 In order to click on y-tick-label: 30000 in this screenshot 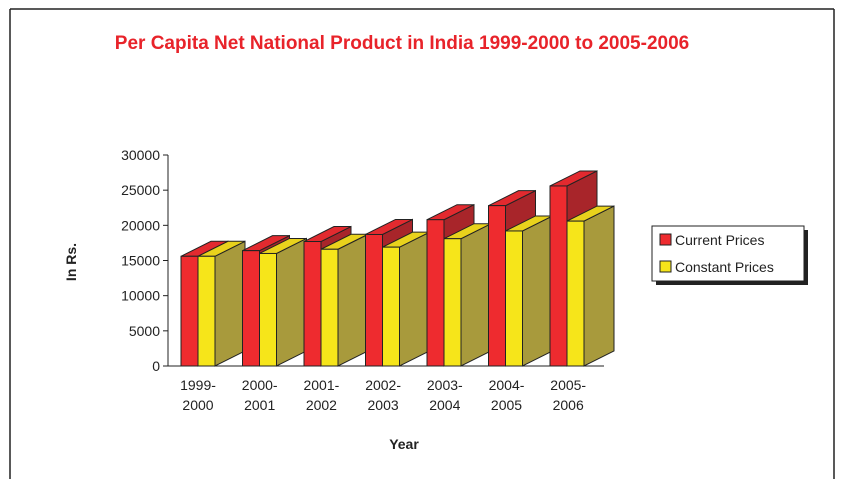, I will do `click(140, 155)`.